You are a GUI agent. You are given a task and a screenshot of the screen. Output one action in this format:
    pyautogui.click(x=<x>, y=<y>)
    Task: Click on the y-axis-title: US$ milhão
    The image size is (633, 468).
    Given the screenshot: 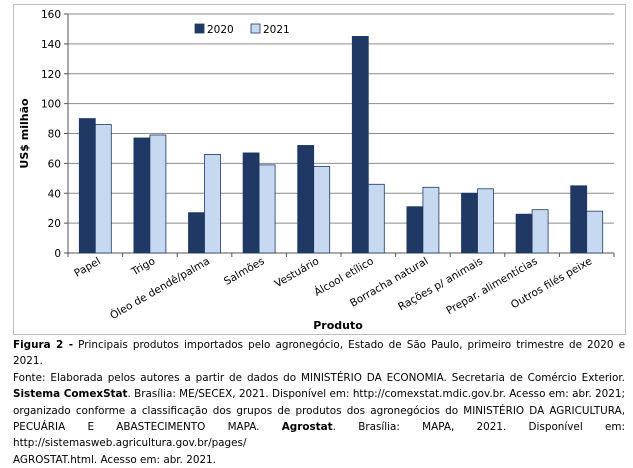 What is the action you would take?
    pyautogui.click(x=24, y=133)
    